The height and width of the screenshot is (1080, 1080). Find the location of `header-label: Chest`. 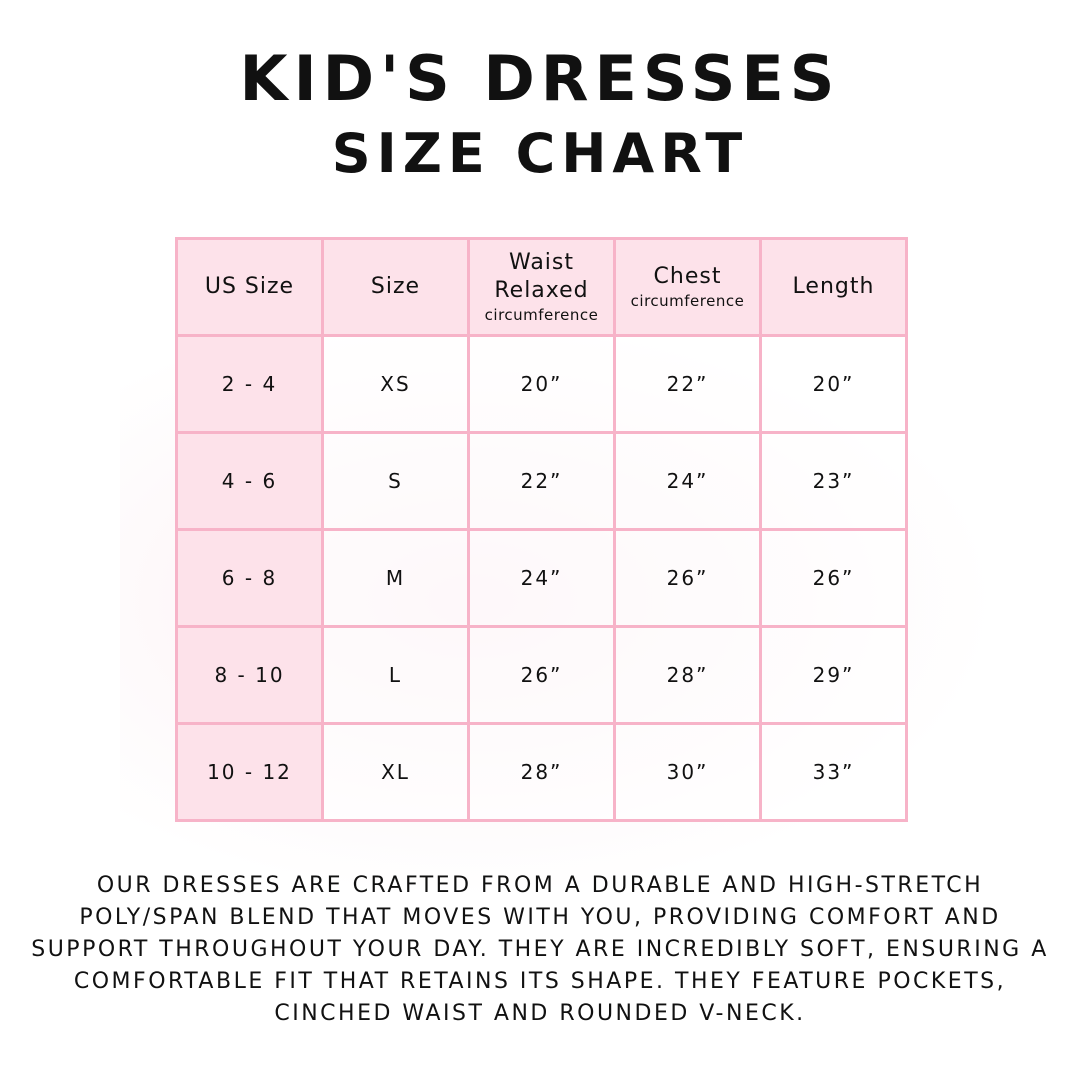

header-label: Chest is located at coordinates (687, 276).